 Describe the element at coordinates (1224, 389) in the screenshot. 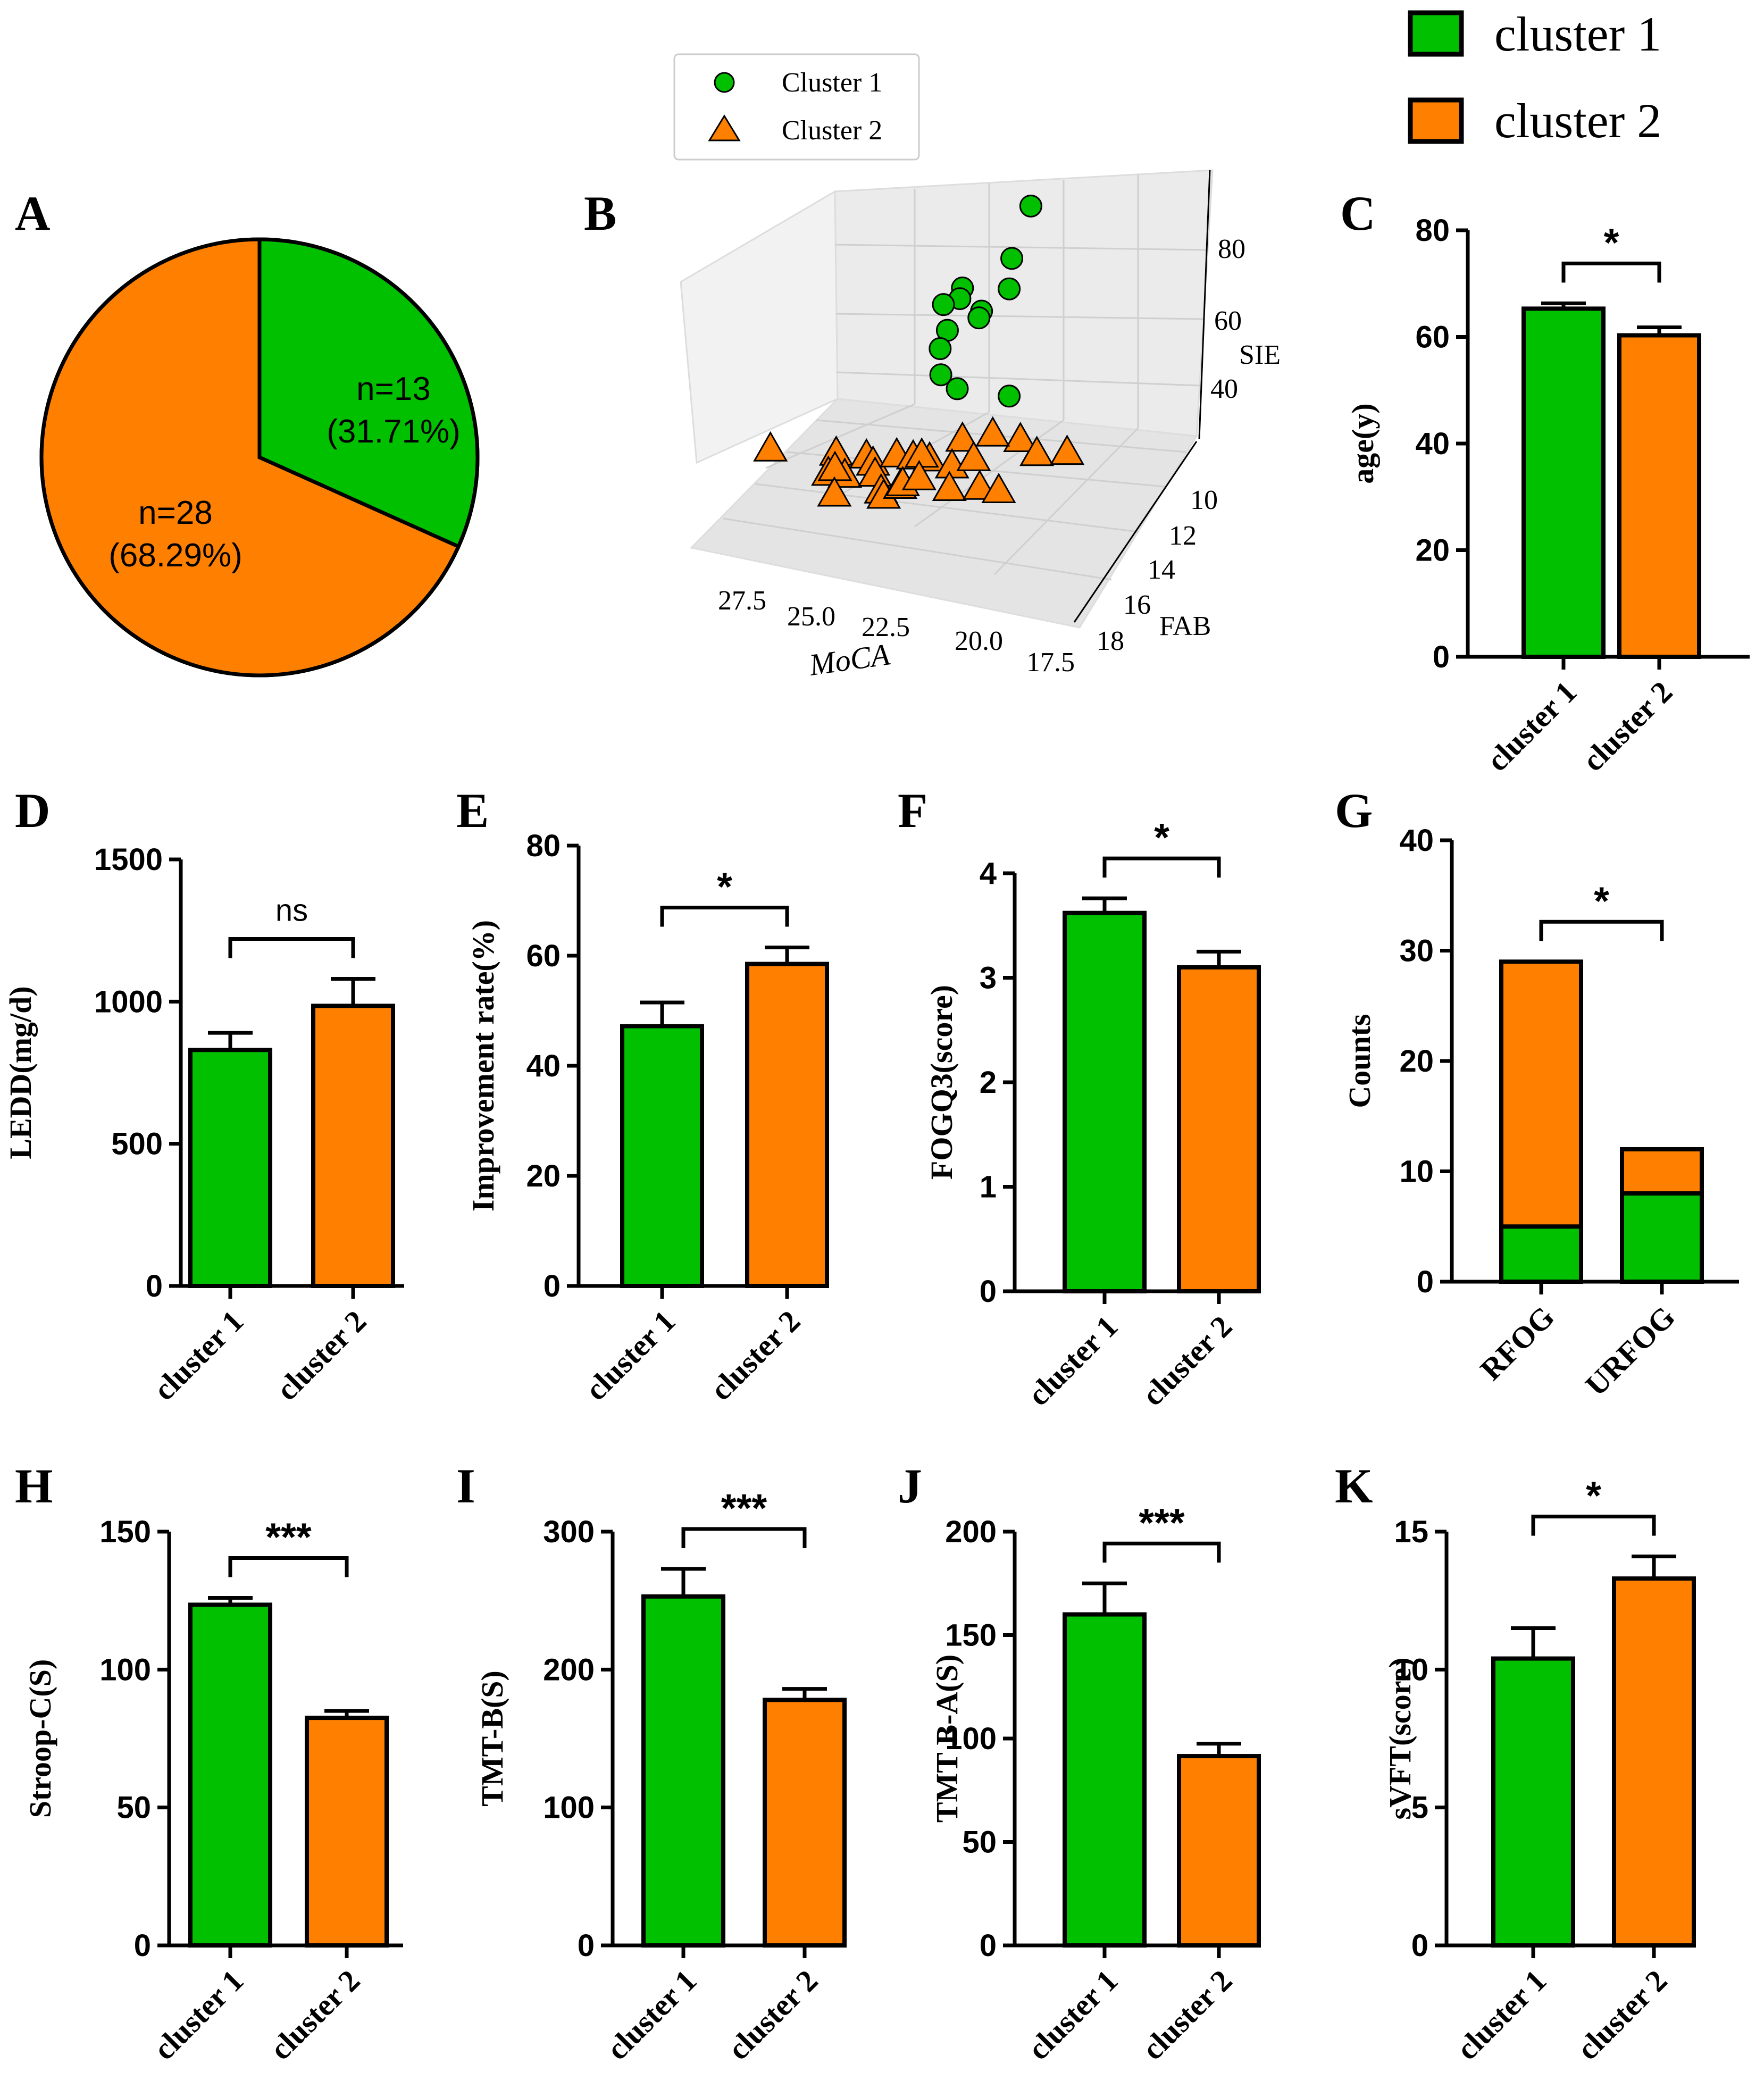

I see `z-tick-label: 40` at that location.